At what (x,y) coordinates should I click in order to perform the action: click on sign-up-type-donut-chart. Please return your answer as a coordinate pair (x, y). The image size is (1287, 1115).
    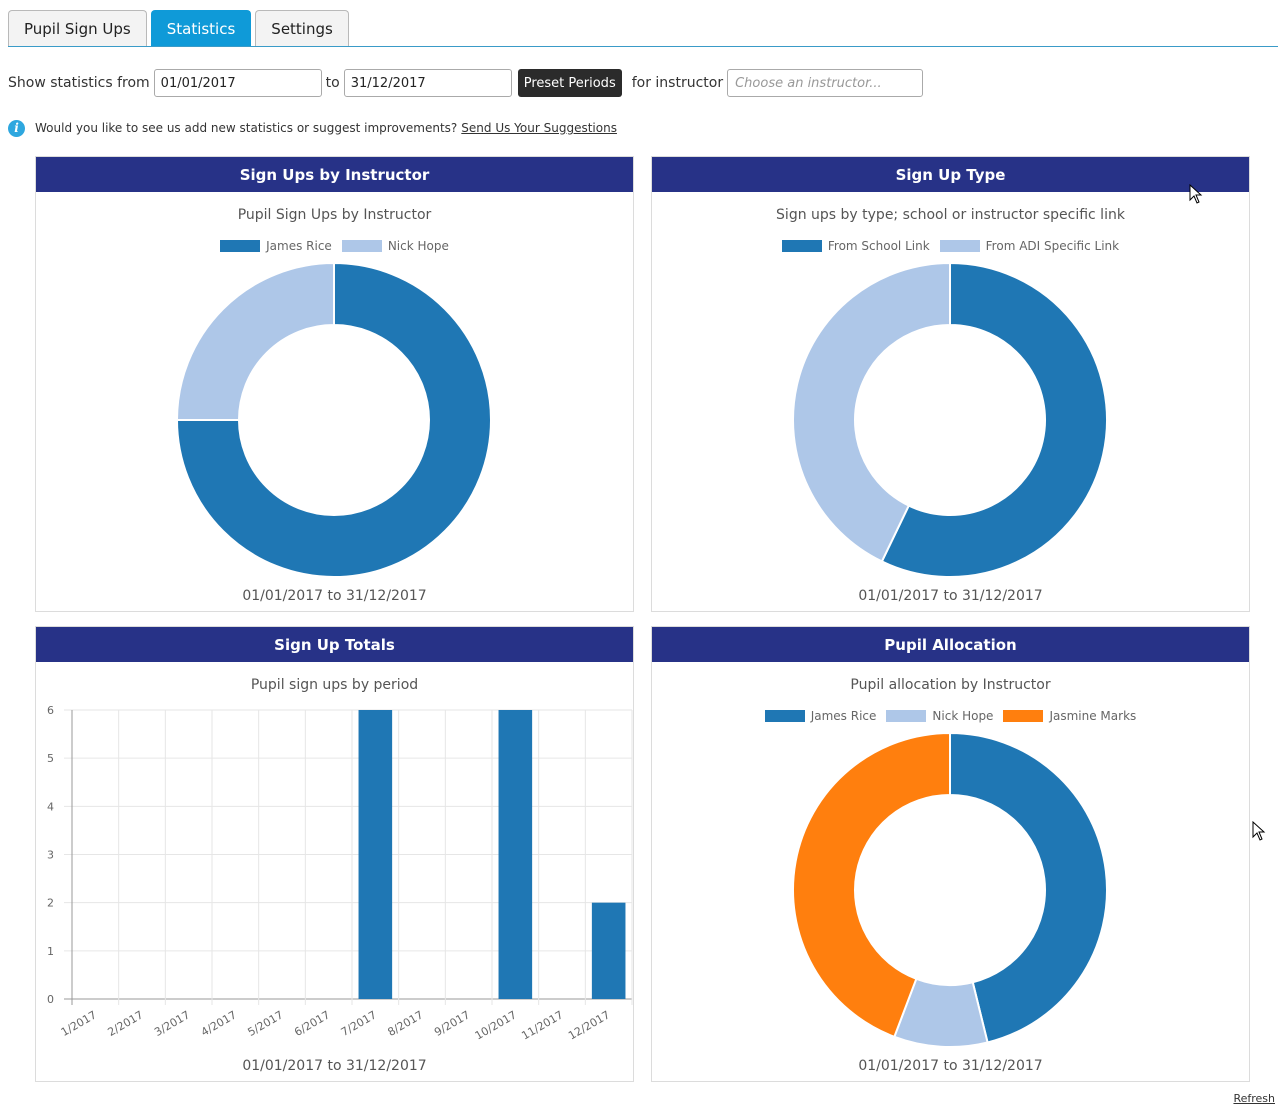
    Looking at the image, I should click on (950, 419).